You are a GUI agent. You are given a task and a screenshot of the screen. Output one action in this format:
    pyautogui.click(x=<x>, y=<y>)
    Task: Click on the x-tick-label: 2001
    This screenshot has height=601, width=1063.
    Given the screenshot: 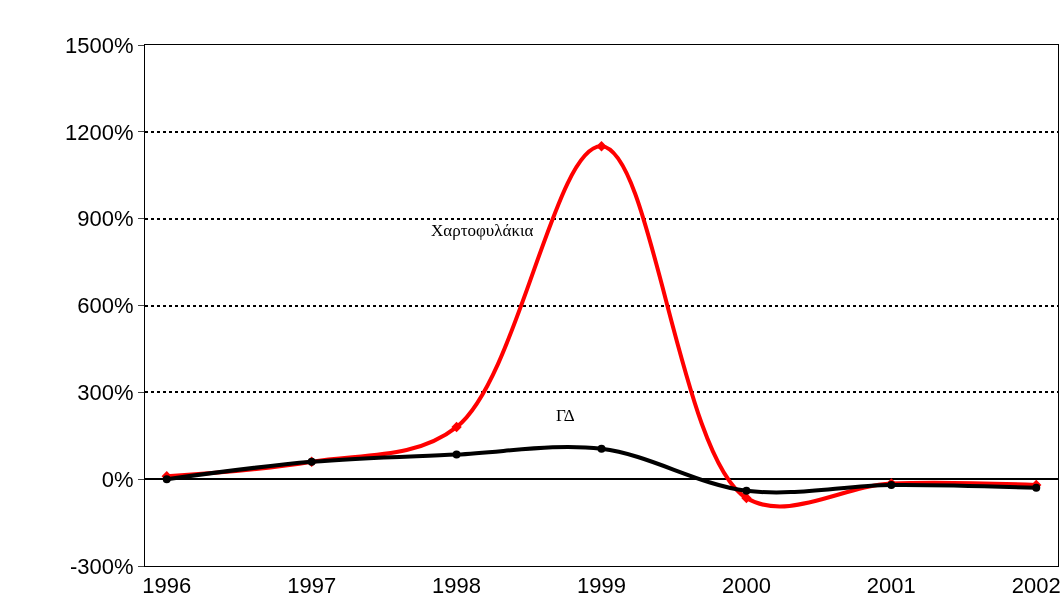 What is the action you would take?
    pyautogui.click(x=891, y=586)
    